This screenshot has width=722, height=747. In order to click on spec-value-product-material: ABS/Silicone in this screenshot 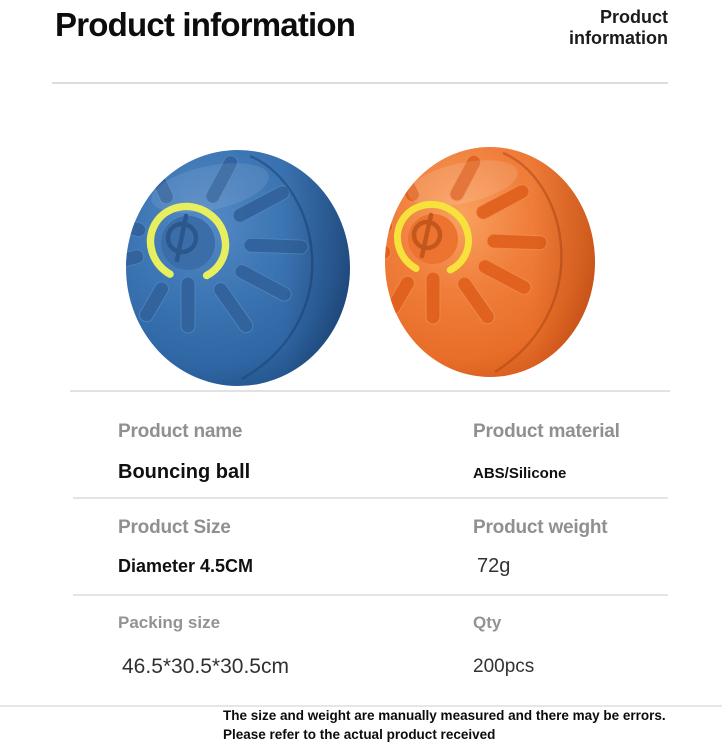, I will do `click(520, 473)`.